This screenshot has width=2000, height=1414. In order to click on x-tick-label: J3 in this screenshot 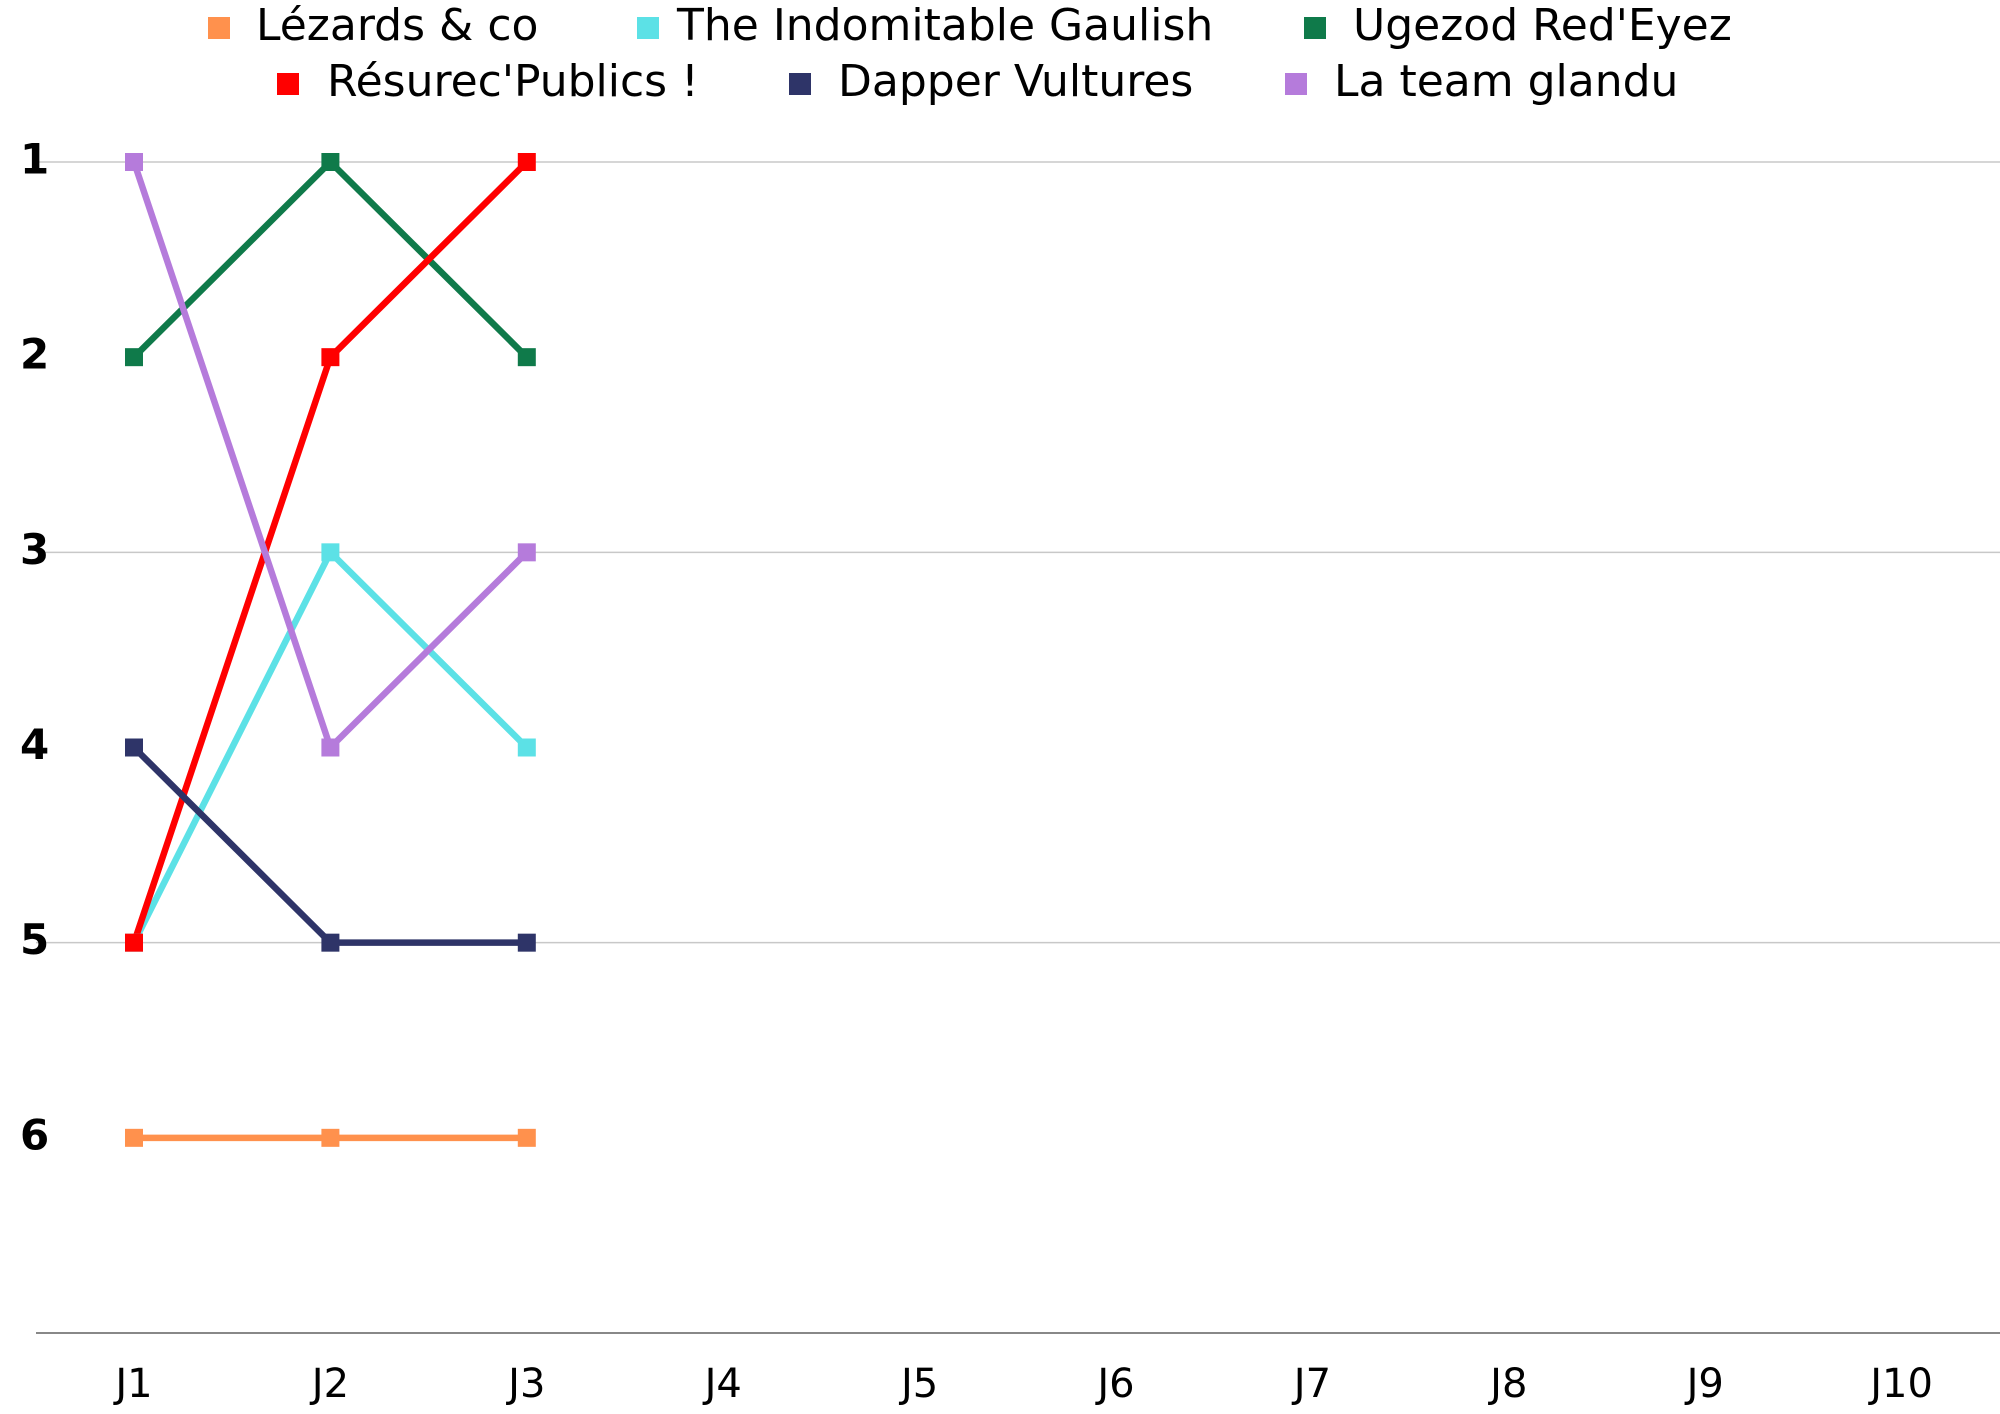, I will do `click(525, 1384)`.